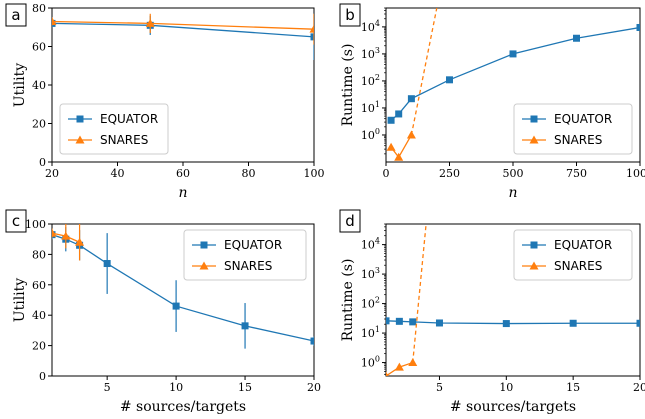  I want to click on x-tick-label: 100, so click(314, 173).